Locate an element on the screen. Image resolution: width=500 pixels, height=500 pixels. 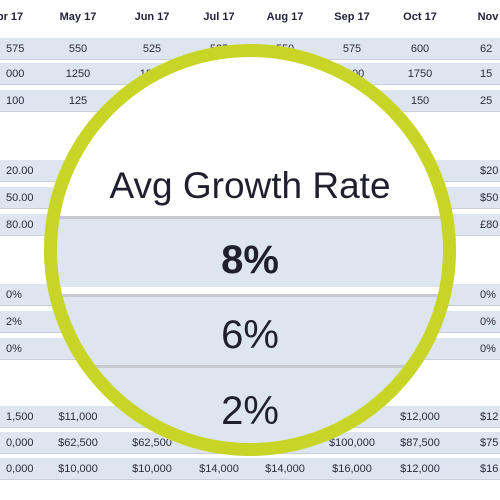
table-cell: 25 is located at coordinates (486, 101).